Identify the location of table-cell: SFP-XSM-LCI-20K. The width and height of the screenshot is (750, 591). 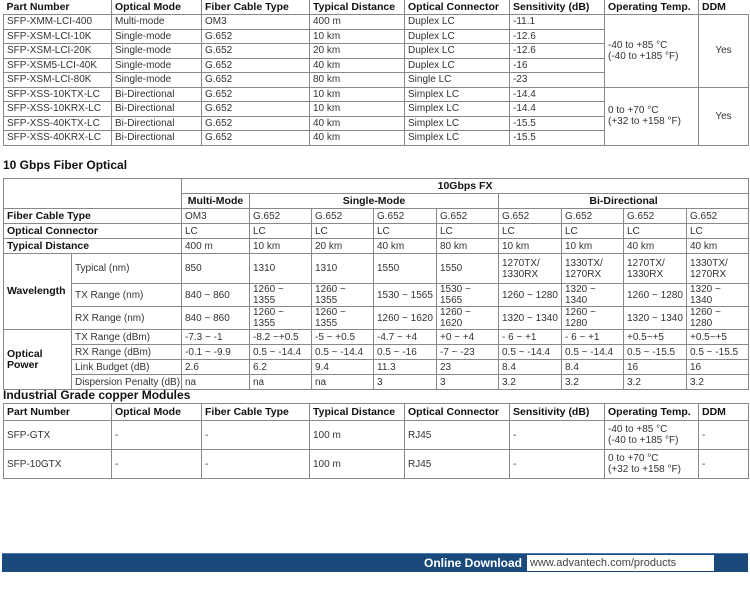
(57, 51).